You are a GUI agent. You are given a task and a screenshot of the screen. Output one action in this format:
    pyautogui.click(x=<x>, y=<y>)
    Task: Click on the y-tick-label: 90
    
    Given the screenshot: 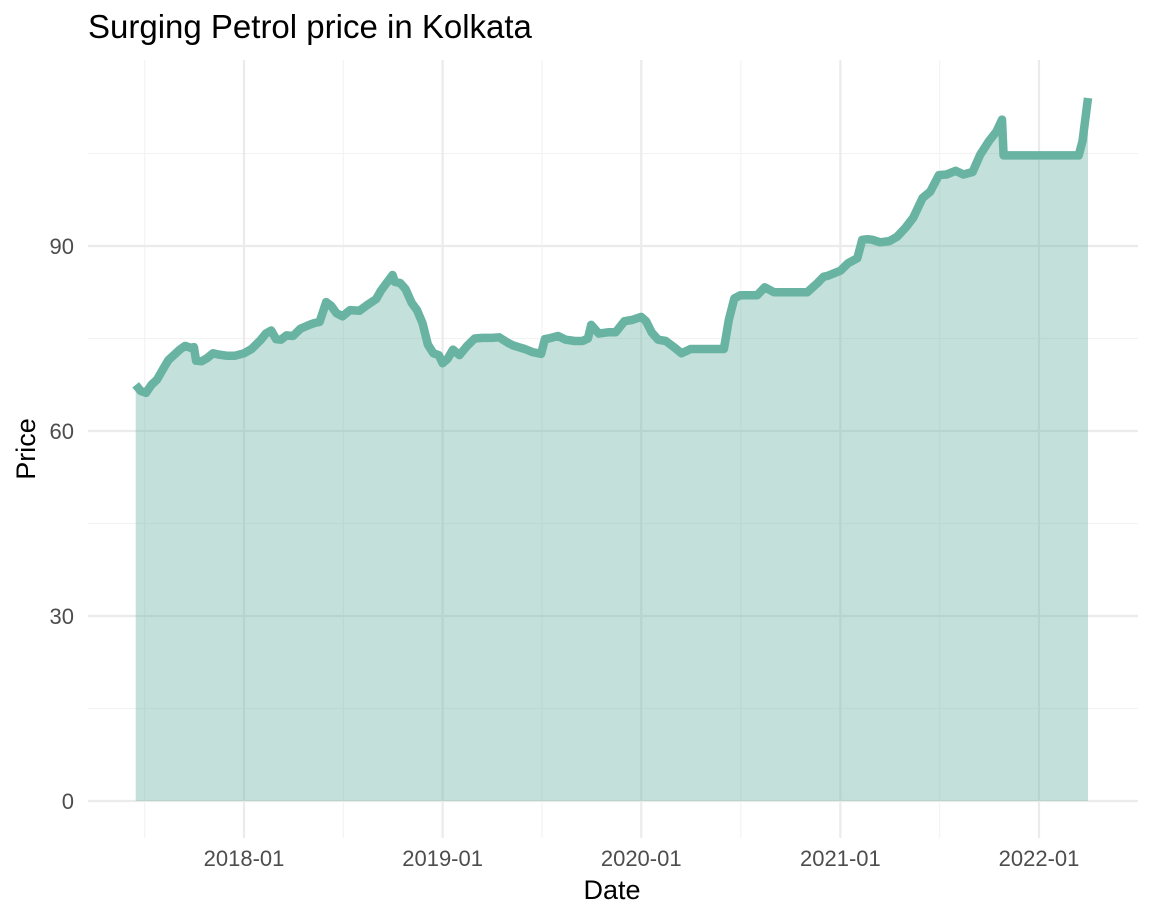 What is the action you would take?
    pyautogui.click(x=62, y=246)
    